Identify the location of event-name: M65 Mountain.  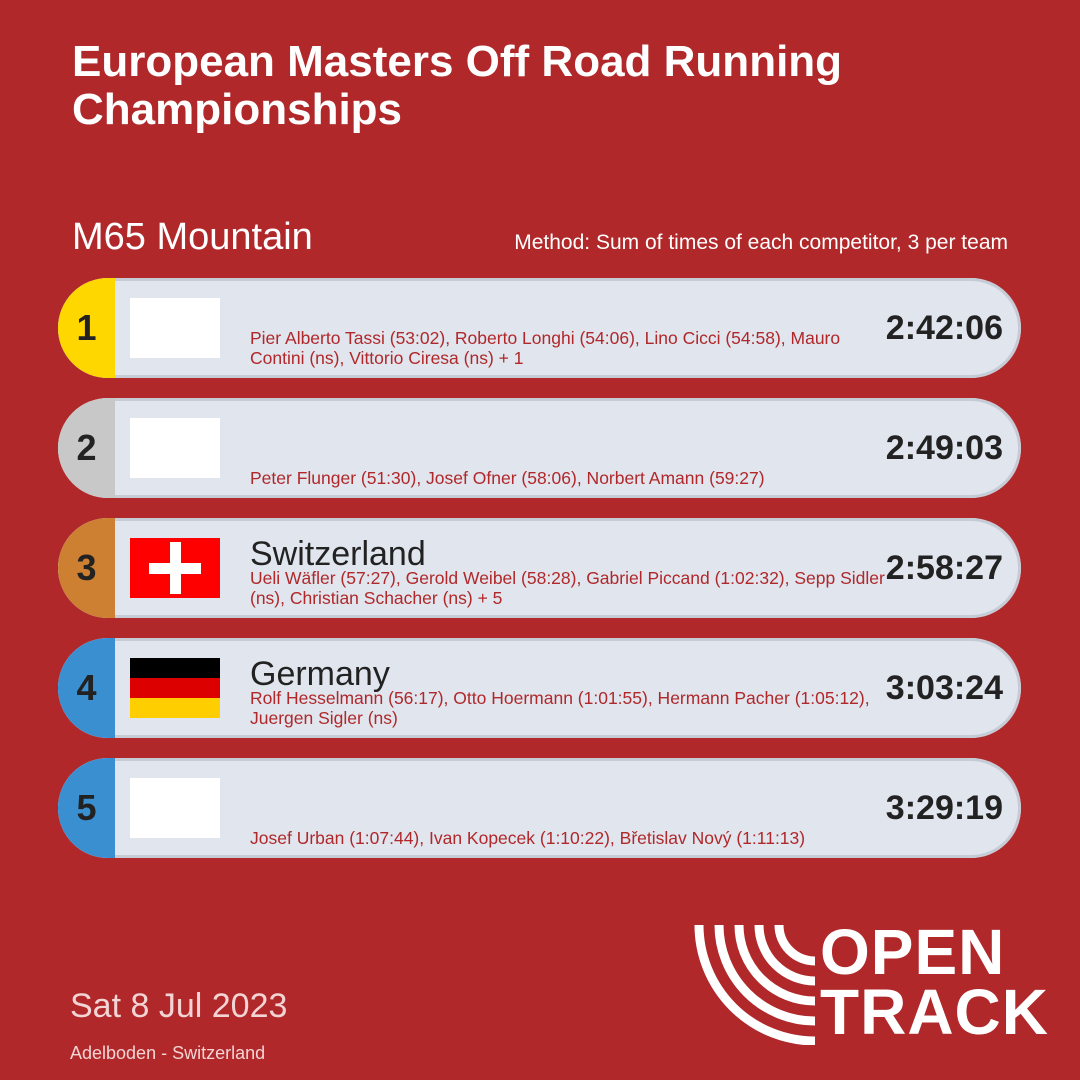
(192, 237).